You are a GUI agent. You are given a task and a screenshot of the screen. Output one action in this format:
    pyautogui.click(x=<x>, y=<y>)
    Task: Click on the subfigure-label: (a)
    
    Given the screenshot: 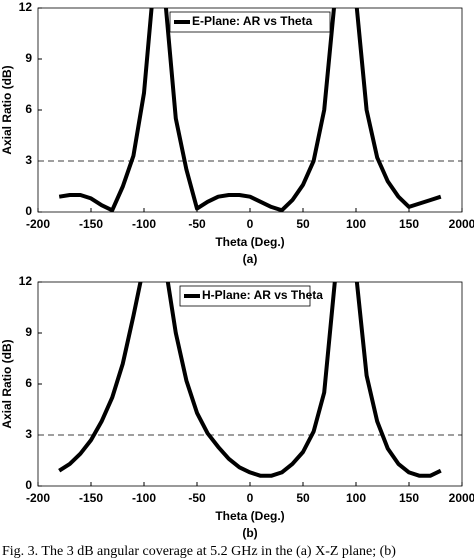 What is the action you would take?
    pyautogui.click(x=250, y=259)
    